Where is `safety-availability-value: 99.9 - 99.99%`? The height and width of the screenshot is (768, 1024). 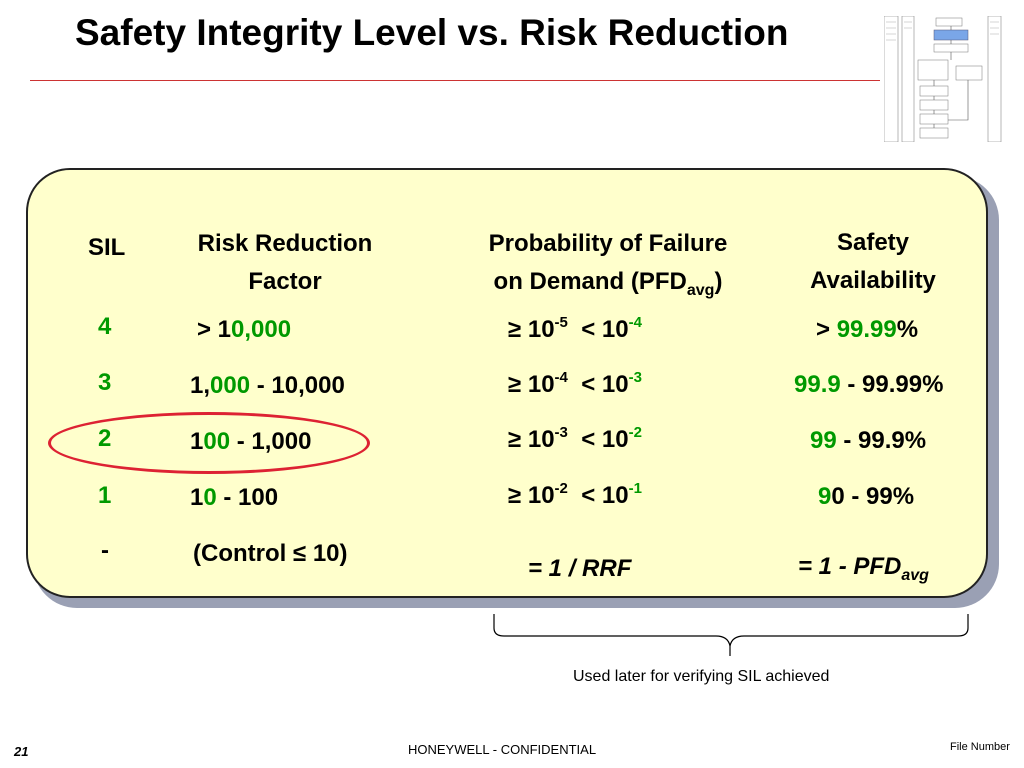 safety-availability-value: 99.9 - 99.99% is located at coordinates (869, 384).